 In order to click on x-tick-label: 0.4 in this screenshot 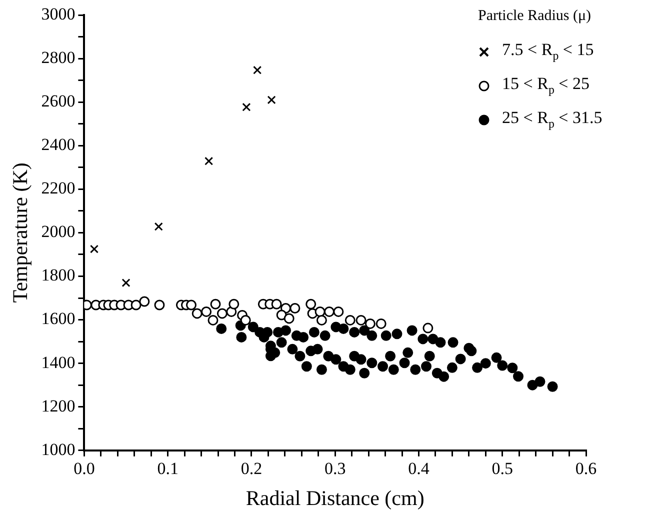, I will do `click(419, 468)`.